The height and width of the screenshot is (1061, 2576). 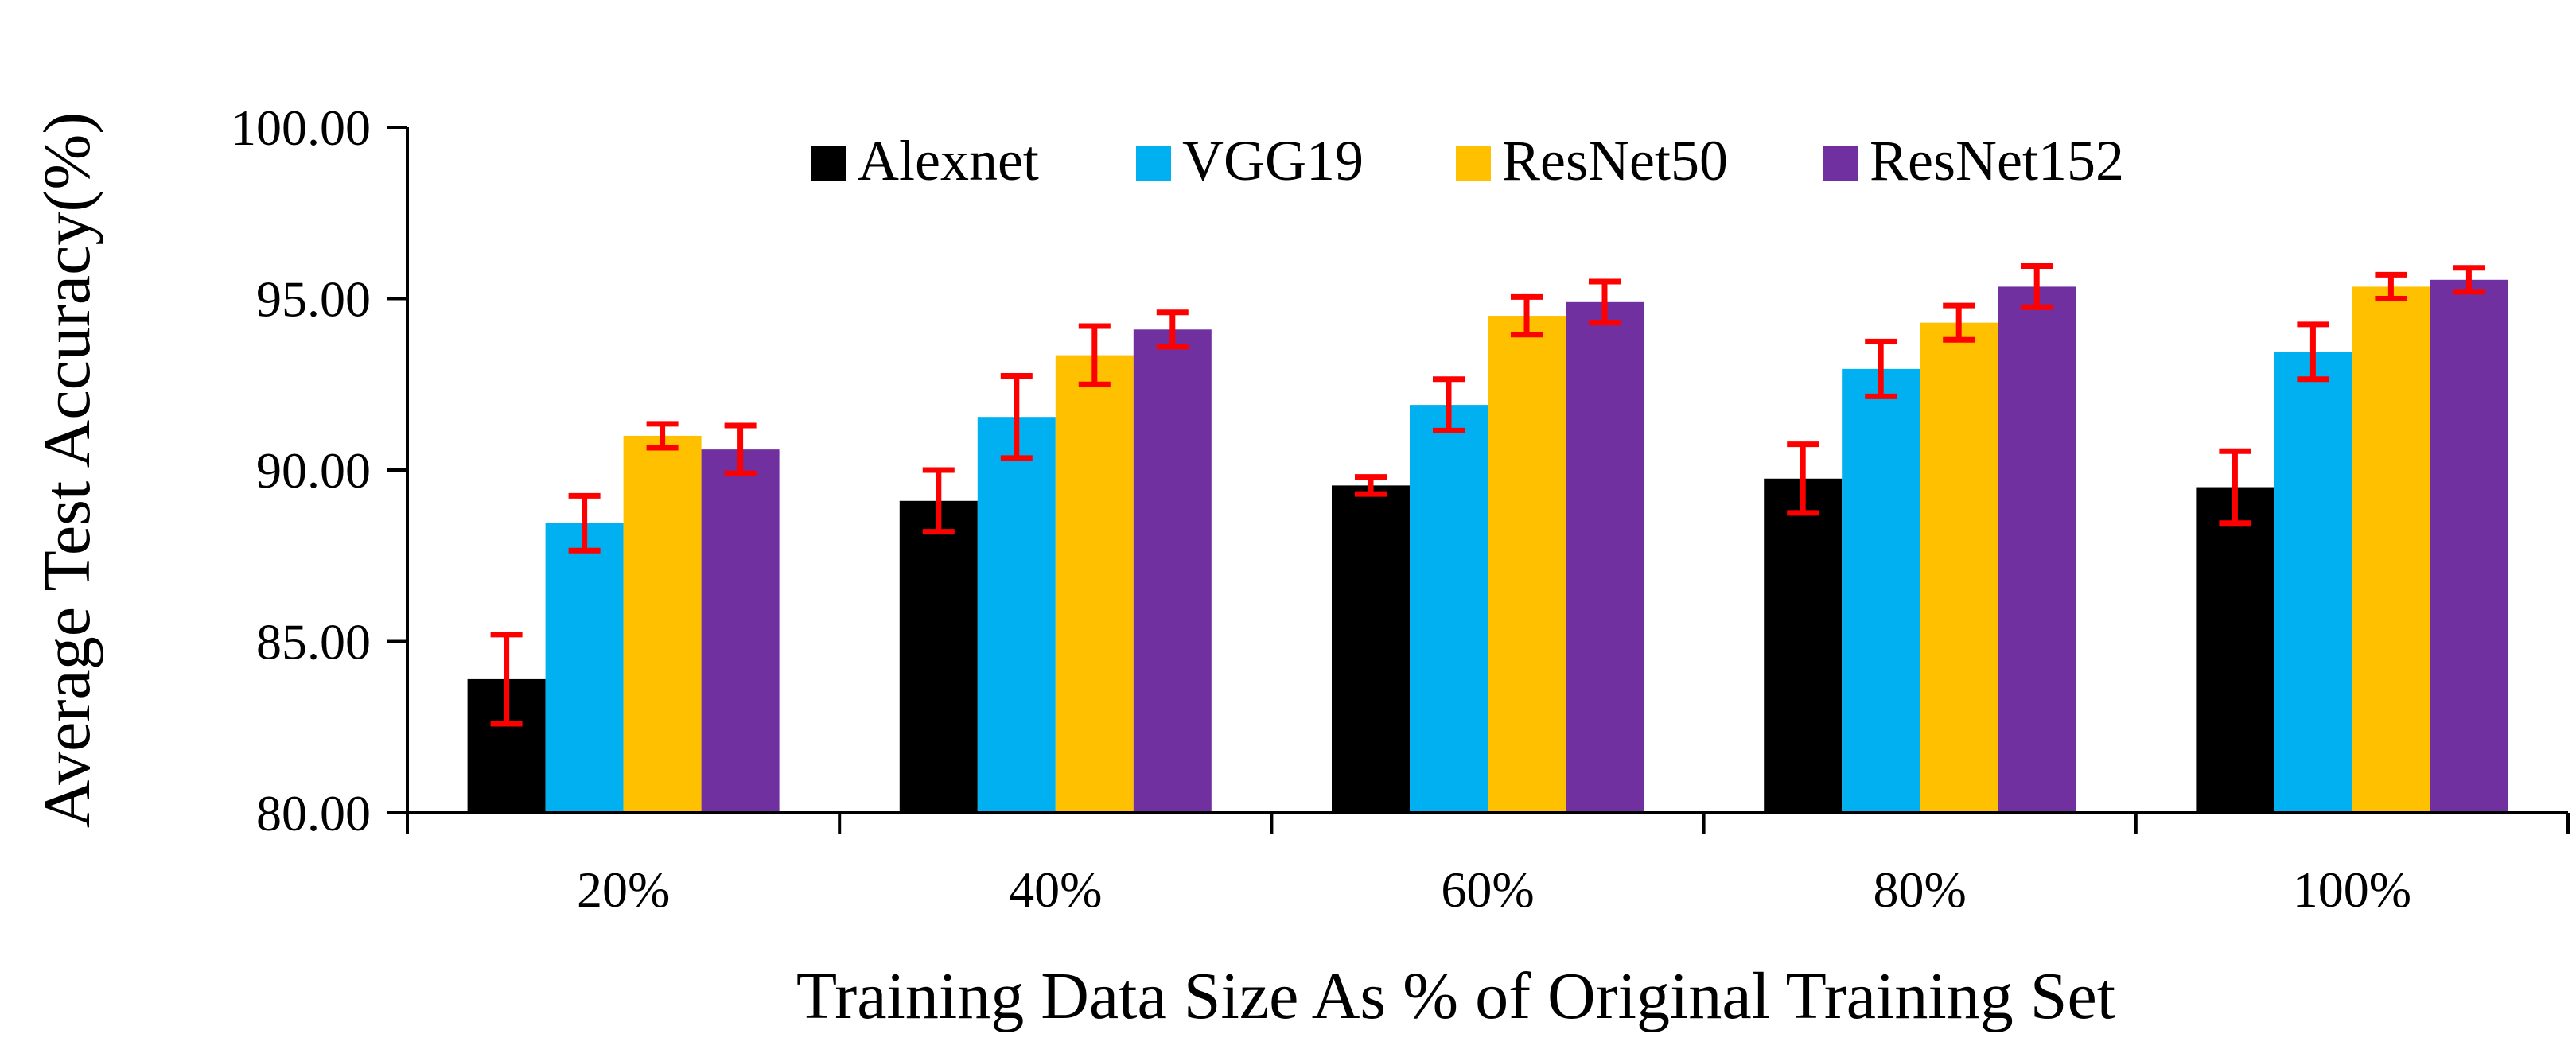 What do you see at coordinates (314, 642) in the screenshot?
I see `y-tick-label: 85.00` at bounding box center [314, 642].